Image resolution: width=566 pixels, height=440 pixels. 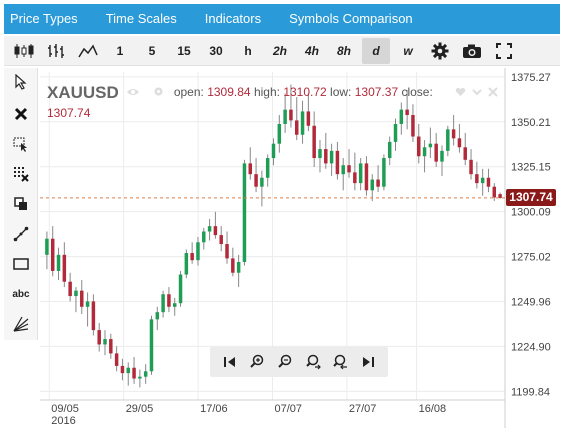 What do you see at coordinates (229, 92) in the screenshot?
I see `open-value: 1309.84` at bounding box center [229, 92].